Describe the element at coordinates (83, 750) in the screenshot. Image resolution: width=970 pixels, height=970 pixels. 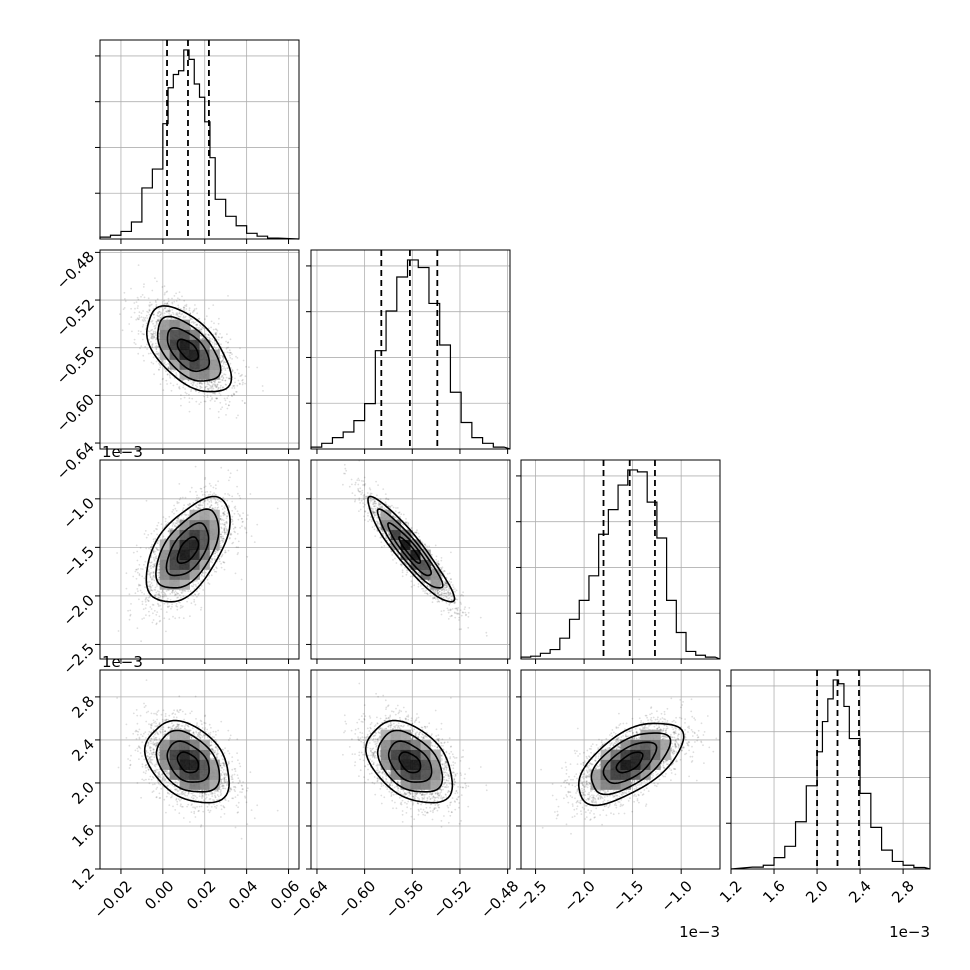
I see `y-ticklabel-p3-3: 2.4` at that location.